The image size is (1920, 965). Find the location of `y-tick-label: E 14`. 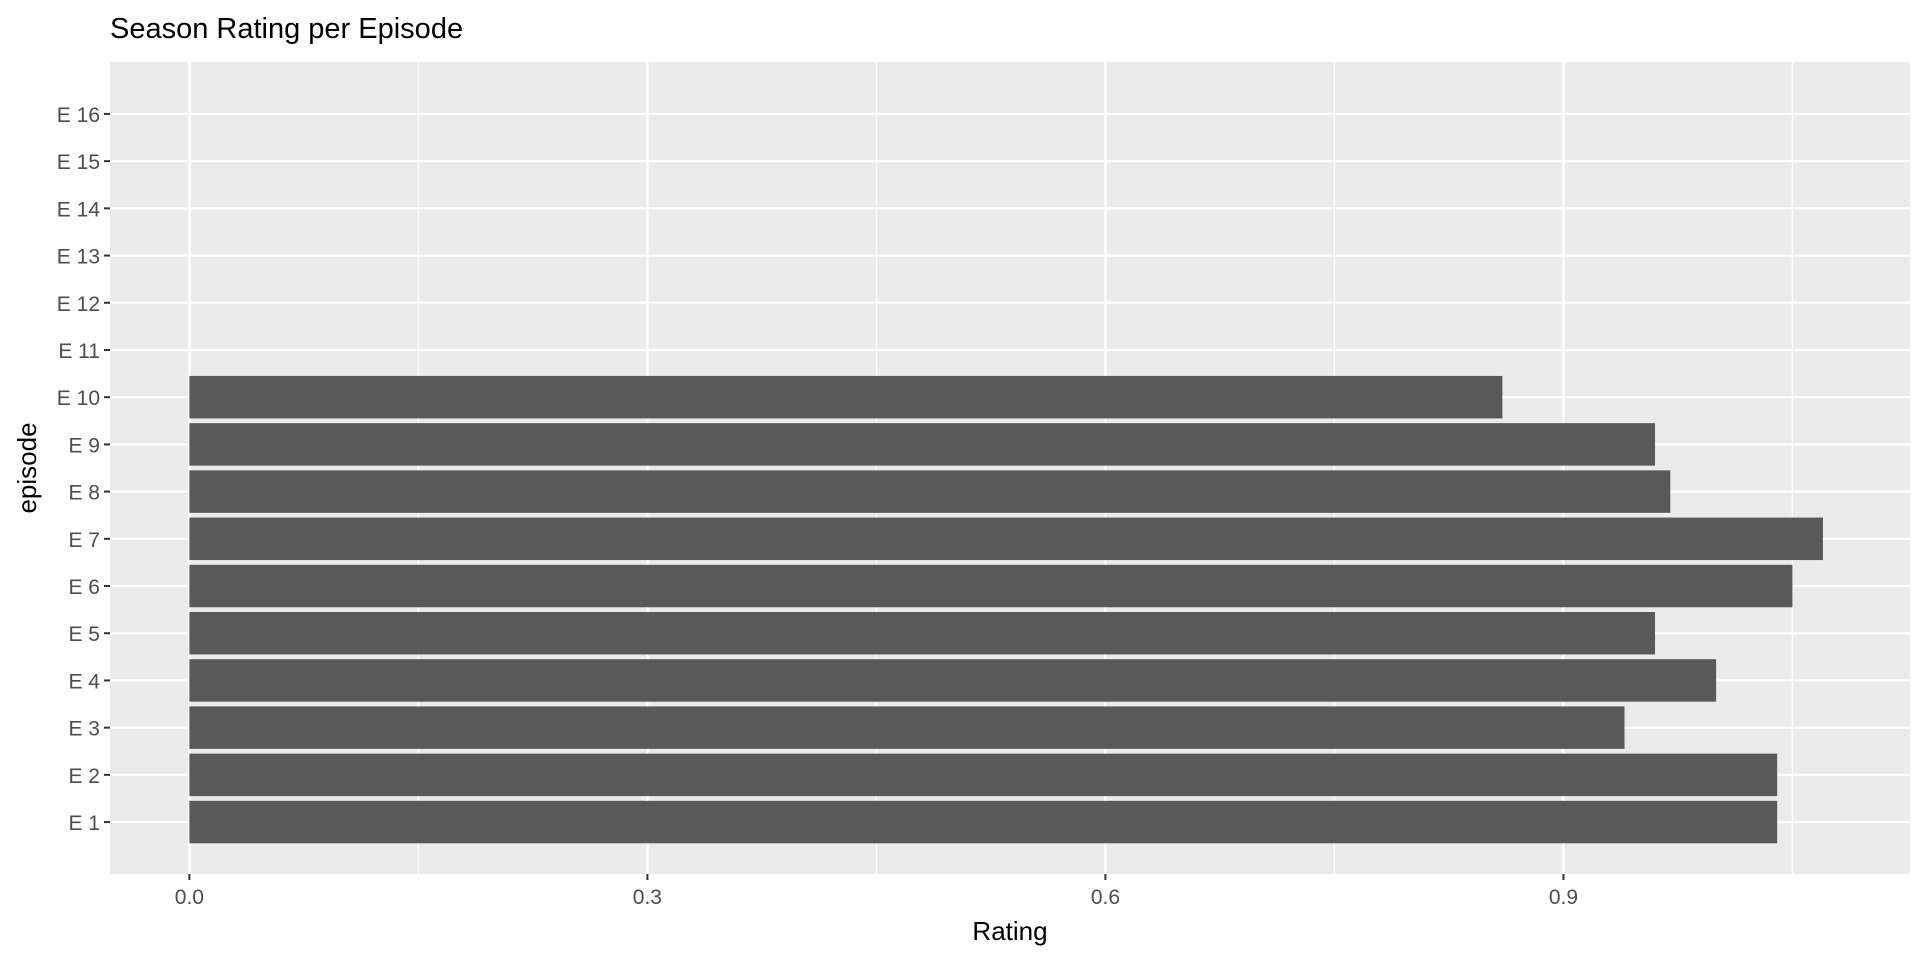

y-tick-label: E 14 is located at coordinates (79, 209).